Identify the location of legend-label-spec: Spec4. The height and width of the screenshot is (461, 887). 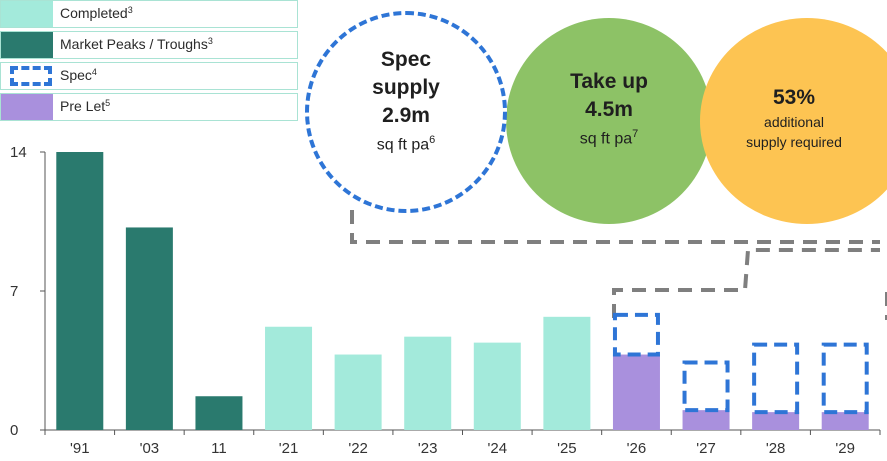
(78, 75).